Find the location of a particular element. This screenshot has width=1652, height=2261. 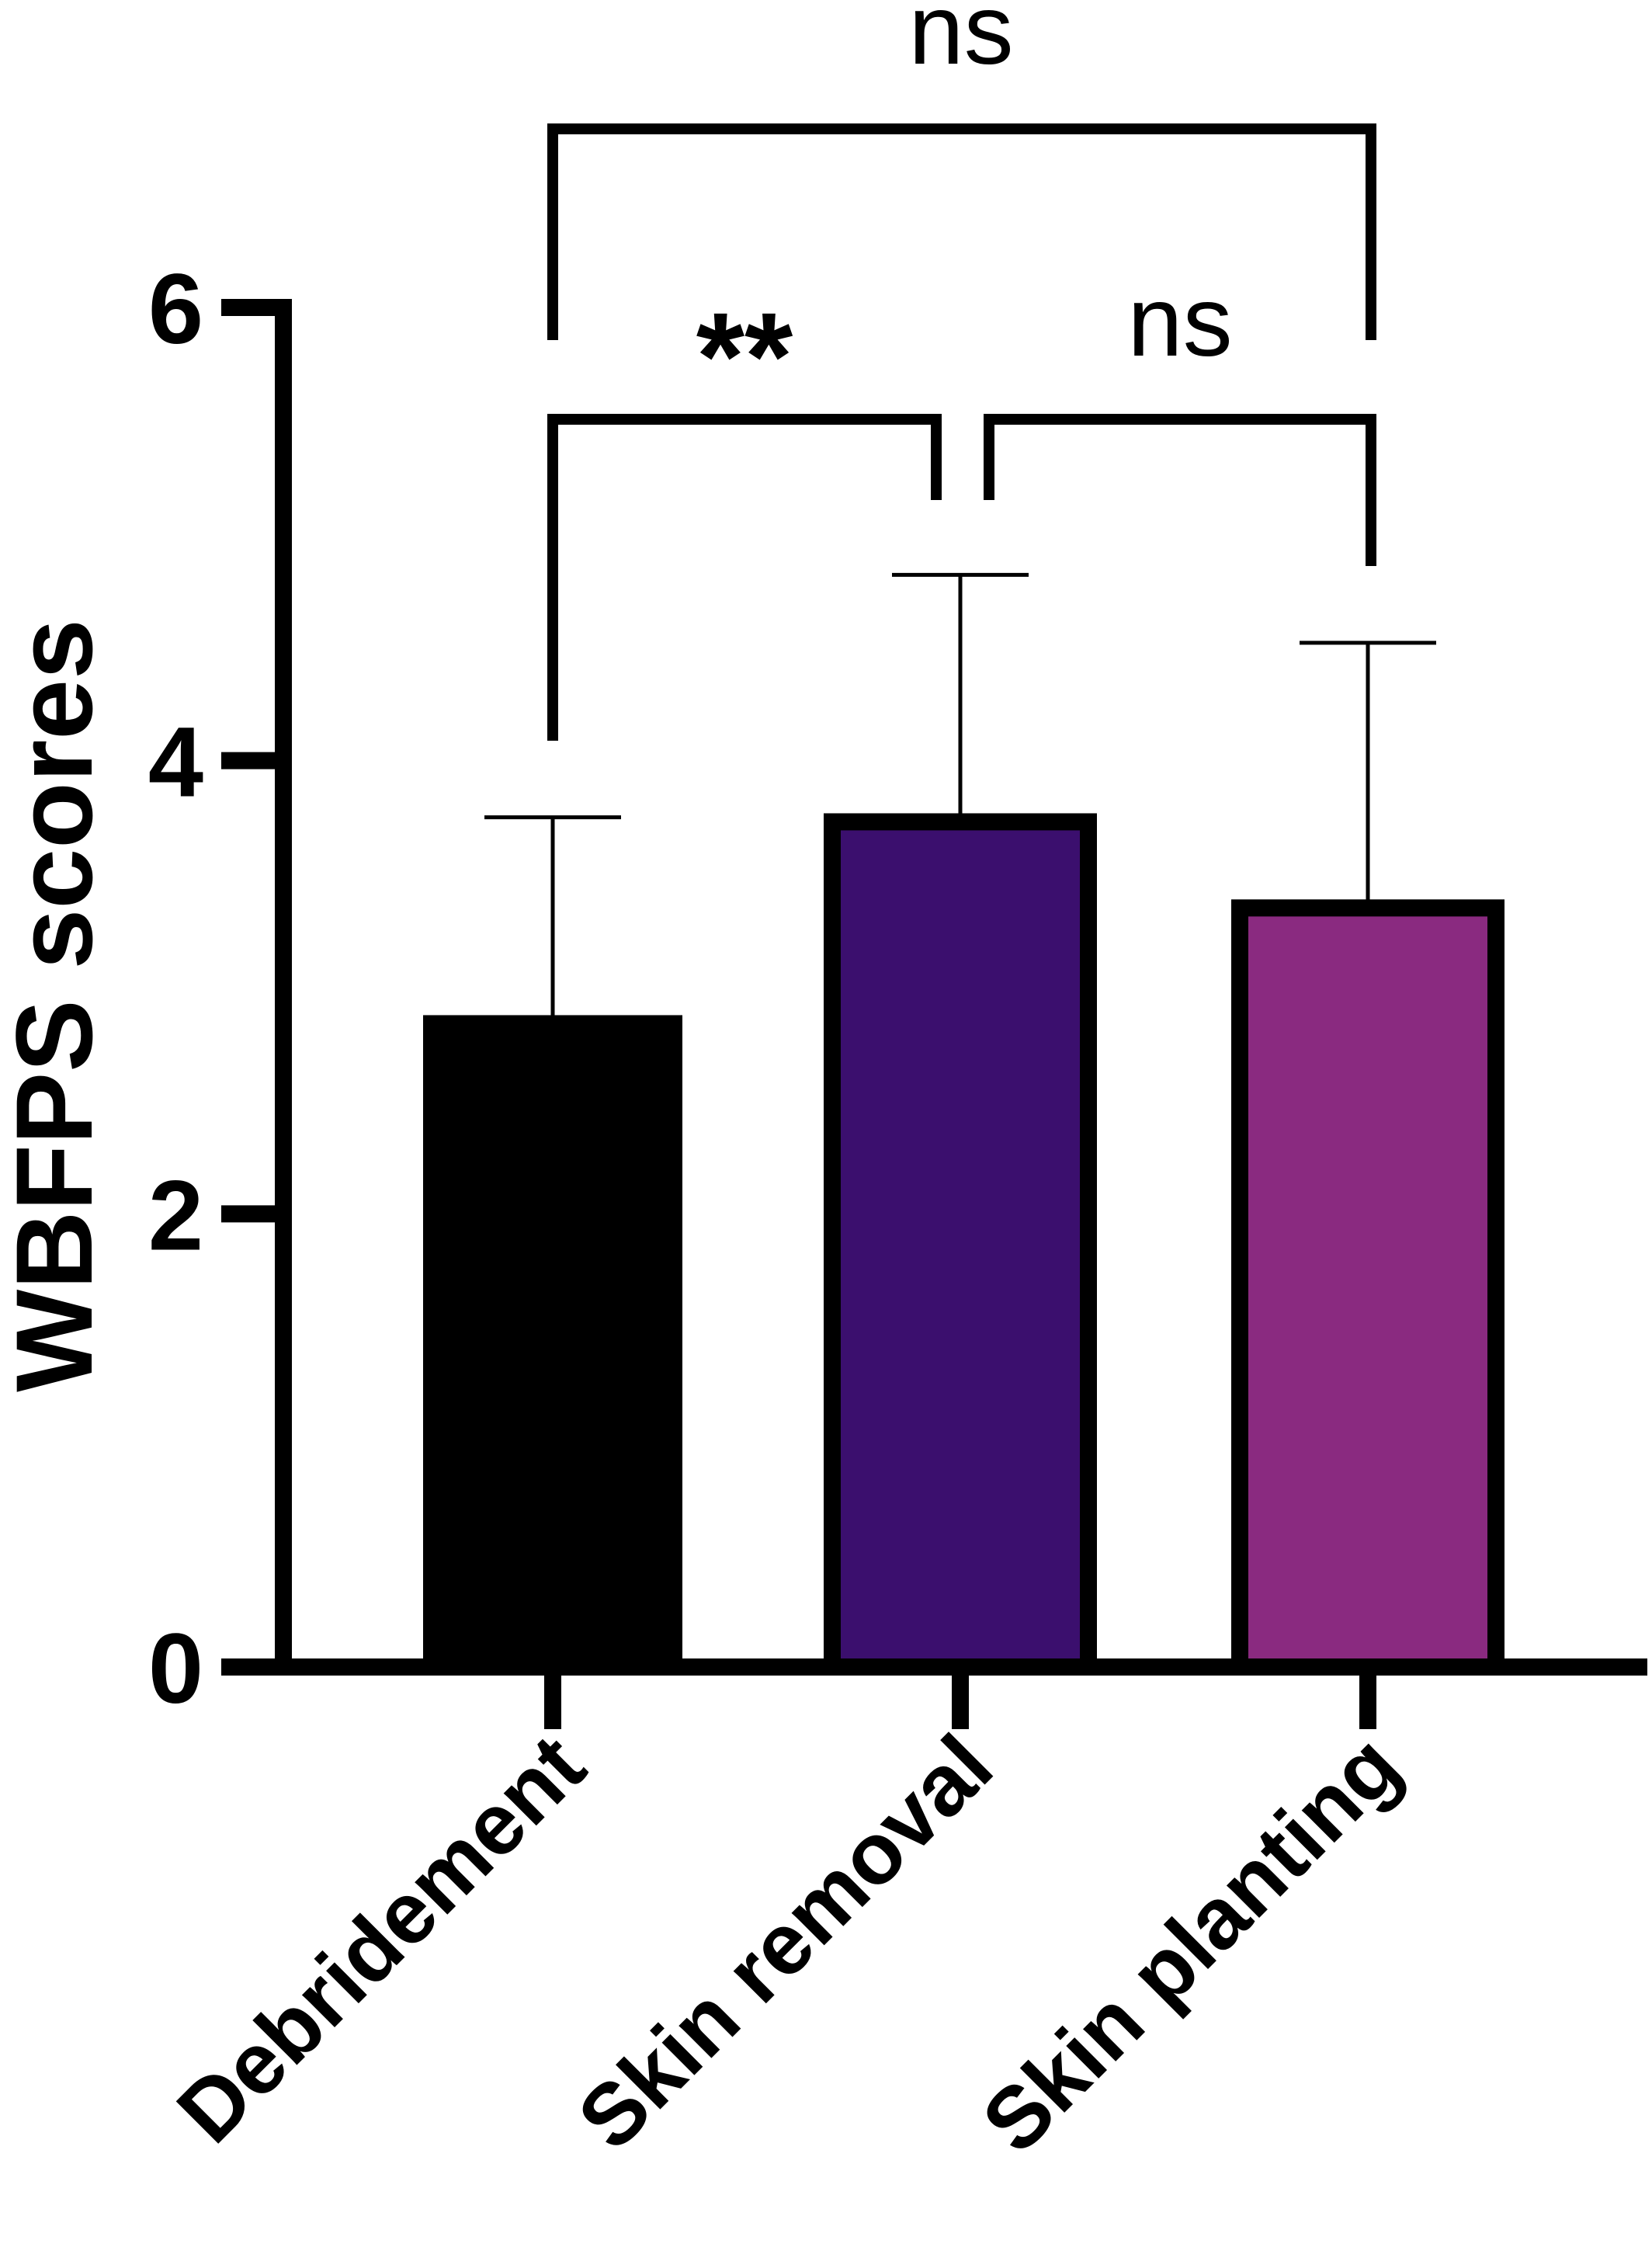

y-axis-title: WBFPS scores is located at coordinates (57, 1005).